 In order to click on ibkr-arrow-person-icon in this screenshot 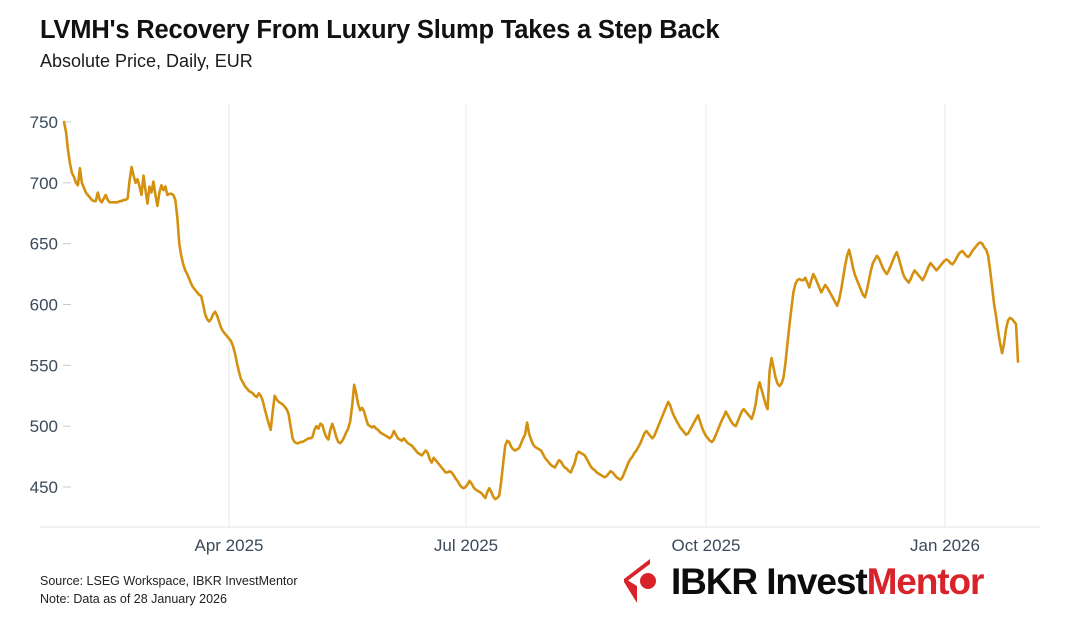, I will do `click(640, 581)`.